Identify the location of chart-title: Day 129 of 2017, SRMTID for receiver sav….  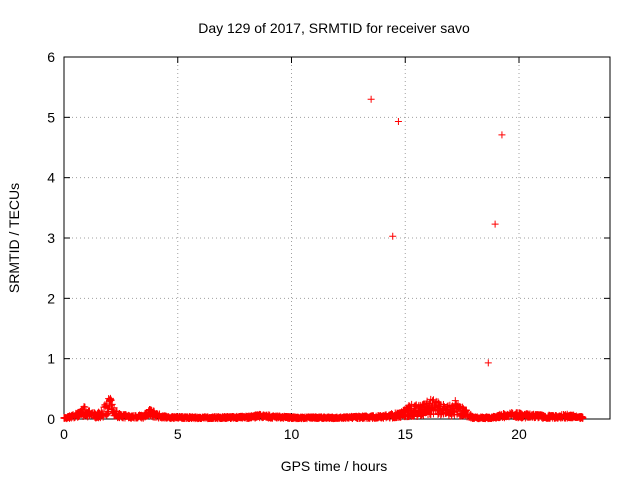
(334, 28).